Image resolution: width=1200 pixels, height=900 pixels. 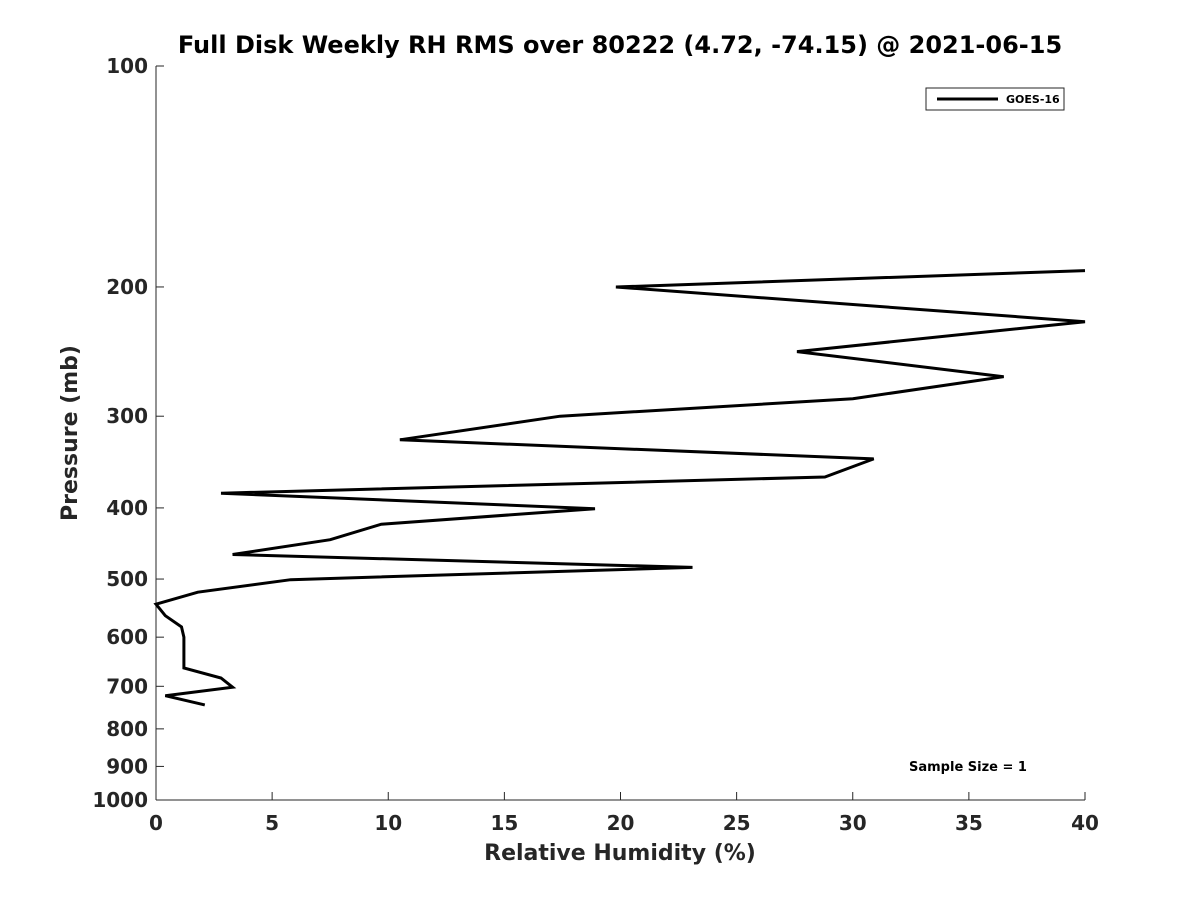 What do you see at coordinates (127, 66) in the screenshot?
I see `y-tick-label: 100` at bounding box center [127, 66].